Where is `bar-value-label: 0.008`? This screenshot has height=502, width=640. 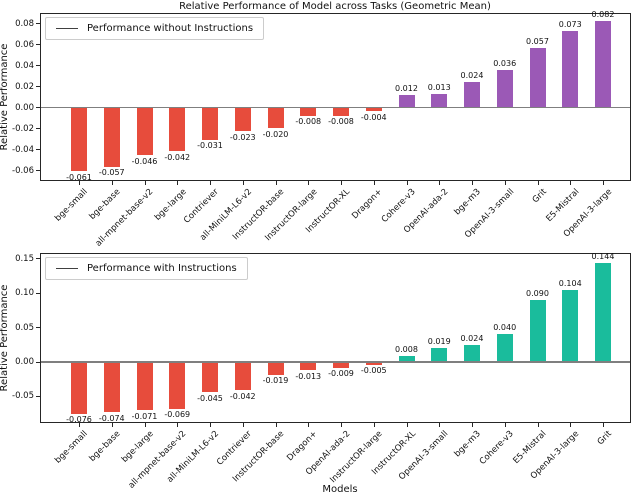 bar-value-label: 0.008 is located at coordinates (406, 350).